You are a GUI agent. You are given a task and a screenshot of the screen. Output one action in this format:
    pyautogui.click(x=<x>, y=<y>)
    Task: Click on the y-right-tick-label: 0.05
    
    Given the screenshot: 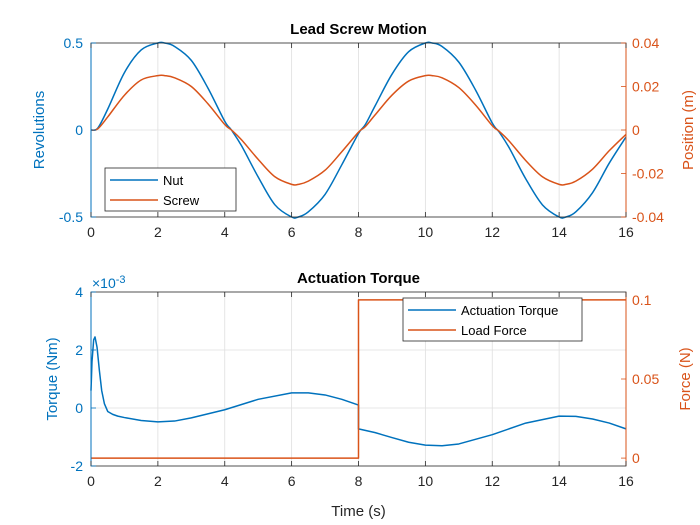 What is the action you would take?
    pyautogui.click(x=645, y=379)
    